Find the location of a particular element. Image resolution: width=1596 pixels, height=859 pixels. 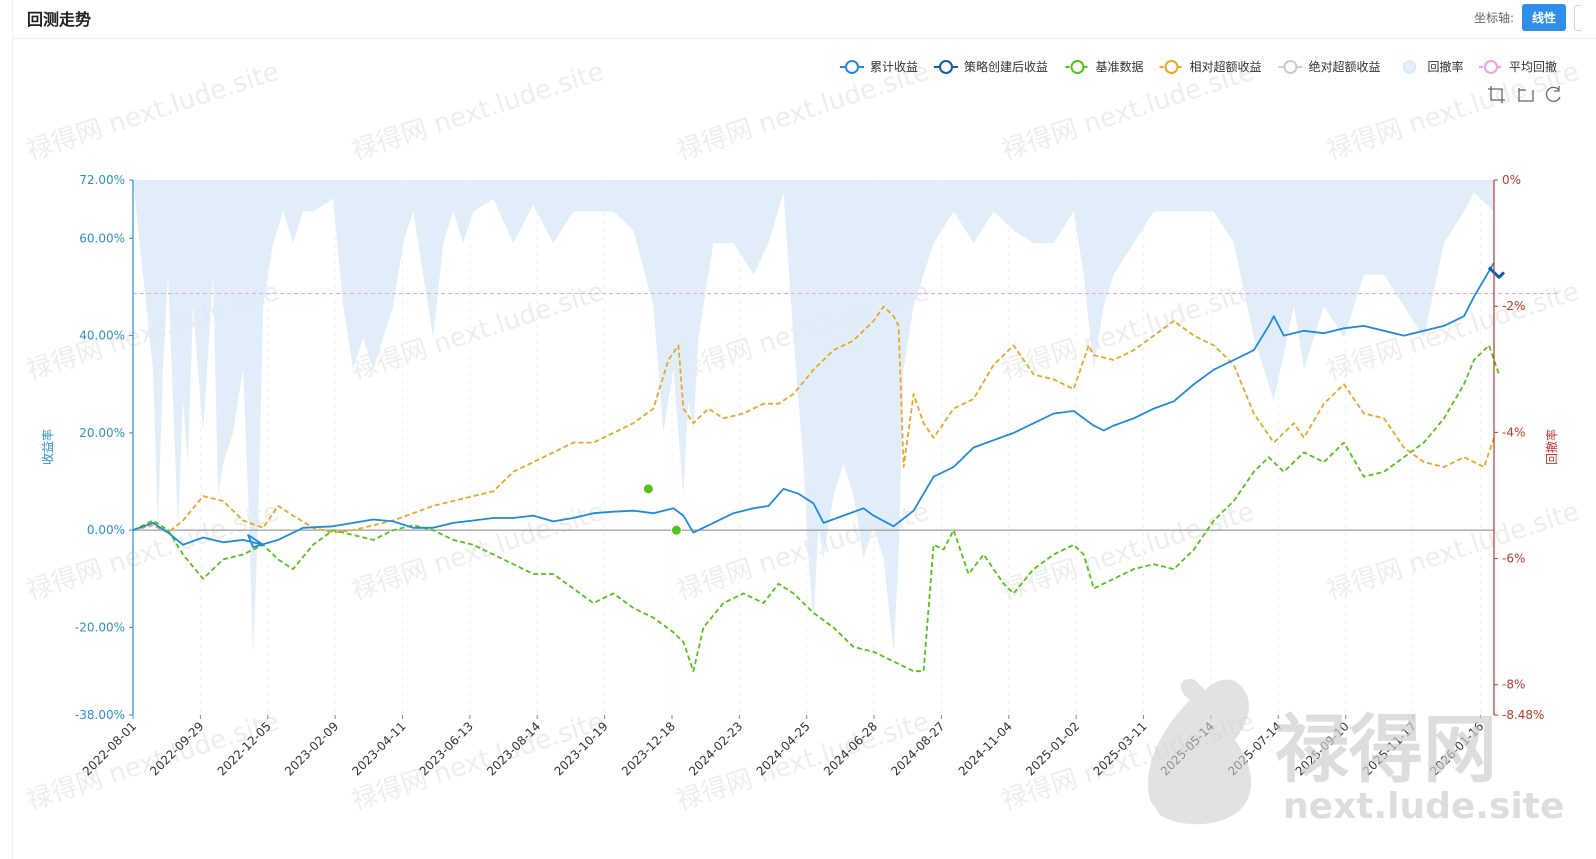

bull-logo-icon is located at coordinates (1200, 752).